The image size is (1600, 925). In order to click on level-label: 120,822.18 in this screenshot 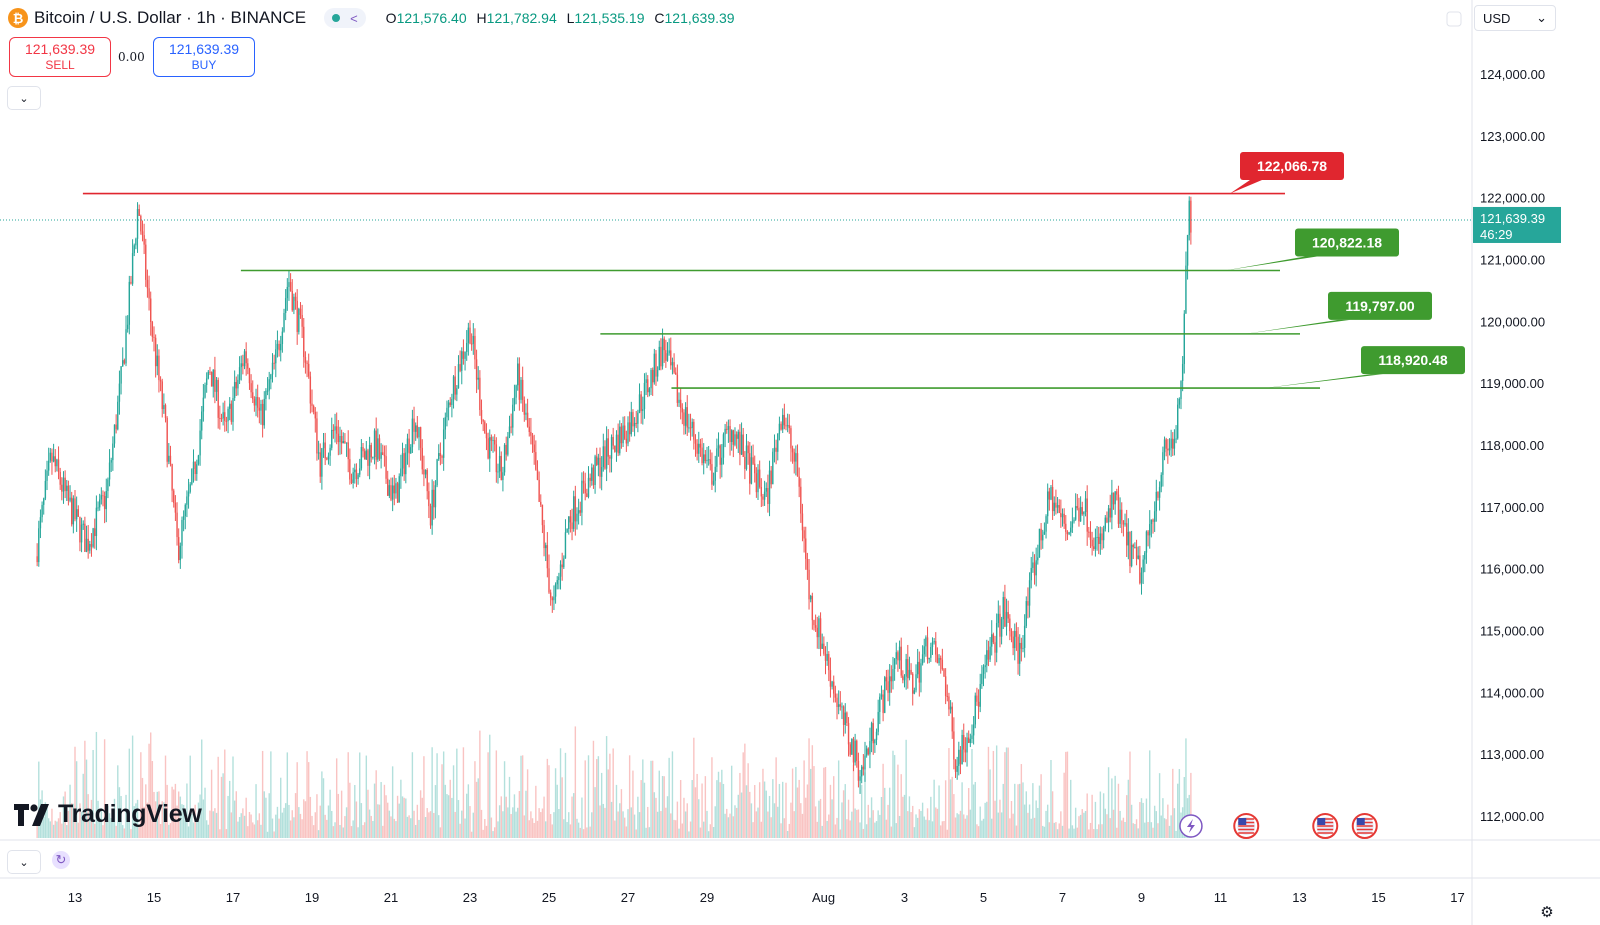, I will do `click(1347, 242)`.